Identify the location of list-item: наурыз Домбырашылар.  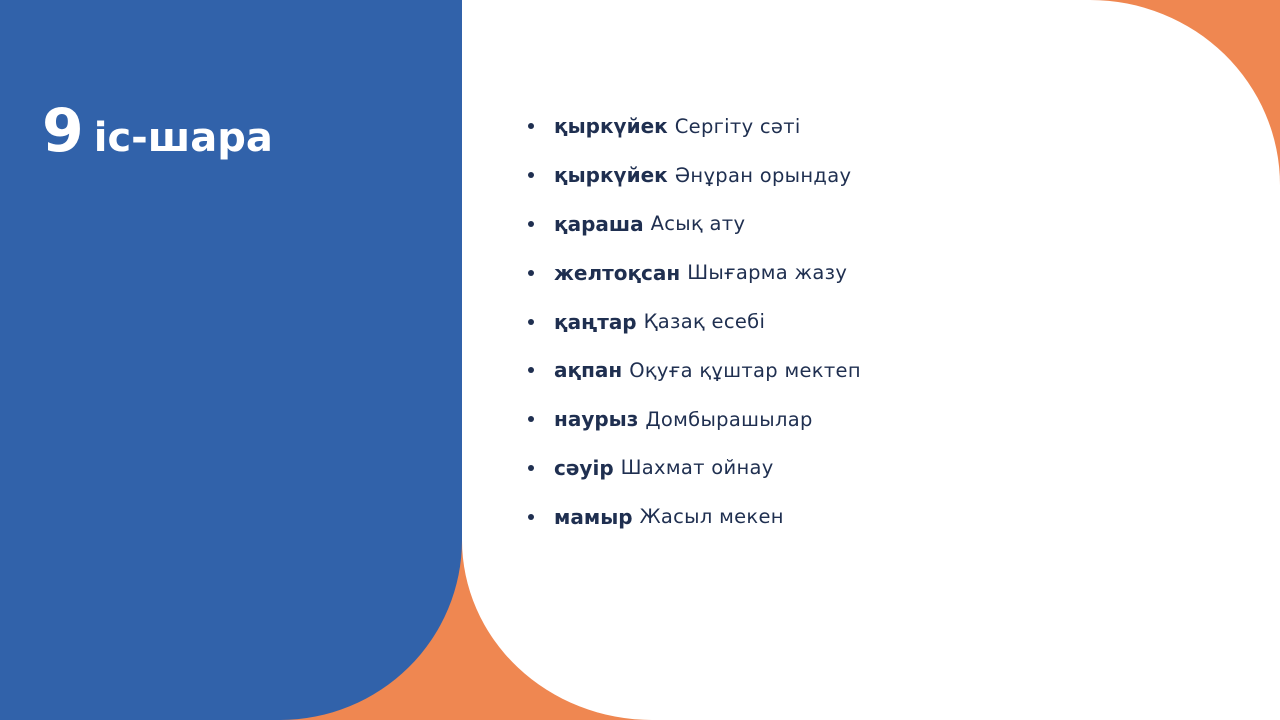
(694, 419).